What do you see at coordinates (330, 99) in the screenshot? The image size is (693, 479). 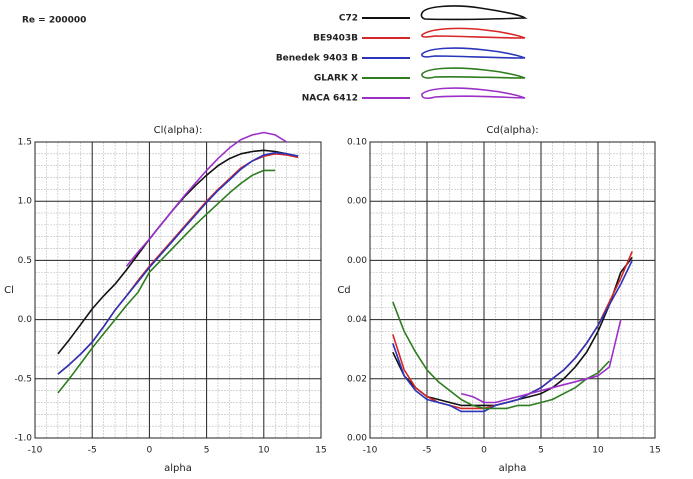 I see `legend-label: NACA 6412` at bounding box center [330, 99].